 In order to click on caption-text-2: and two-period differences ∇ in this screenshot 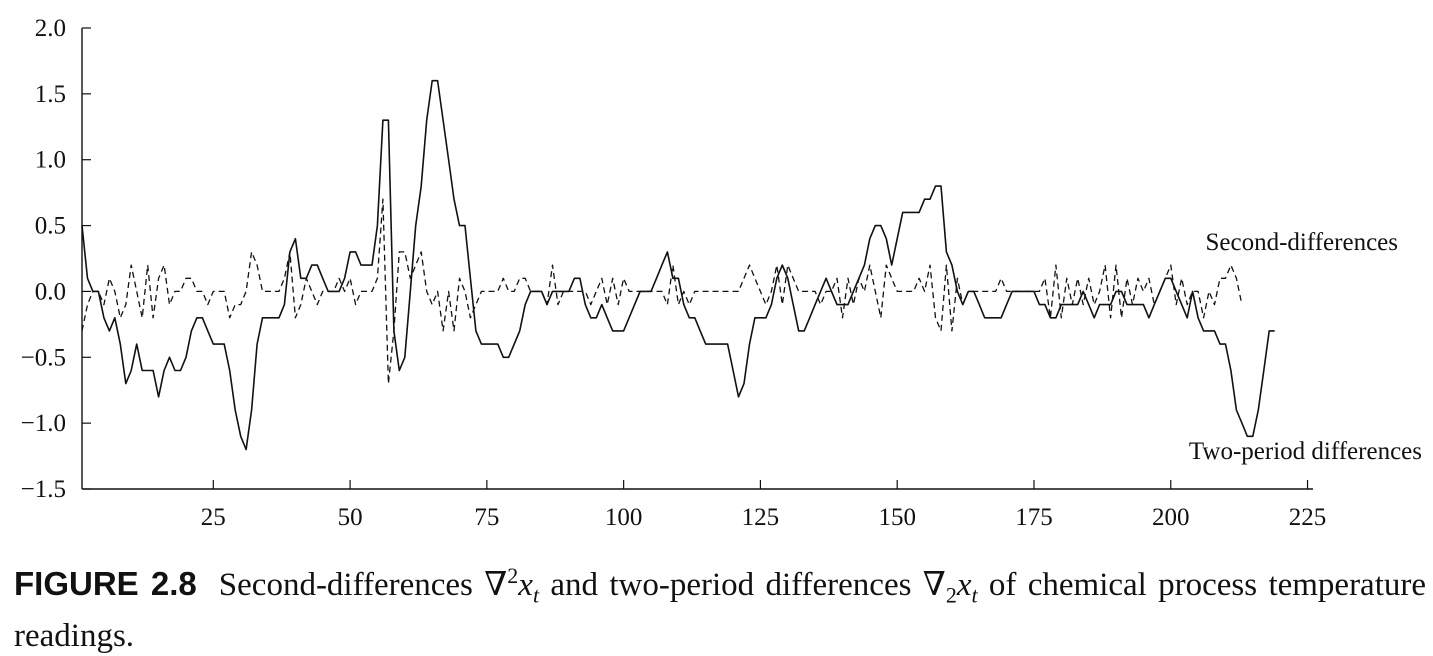, I will do `click(742, 585)`.